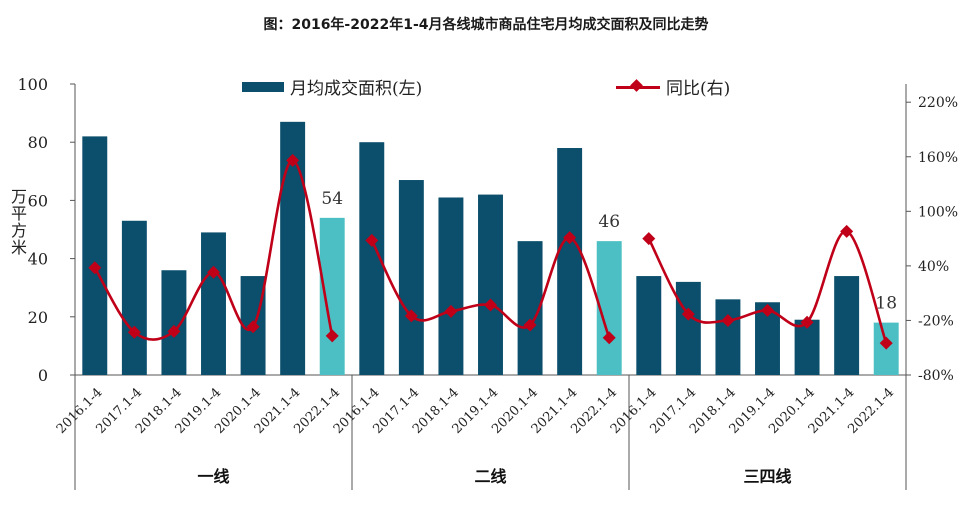 This screenshot has width=972, height=512. Describe the element at coordinates (38, 259) in the screenshot. I see `y-left-tick-label: 40` at that location.